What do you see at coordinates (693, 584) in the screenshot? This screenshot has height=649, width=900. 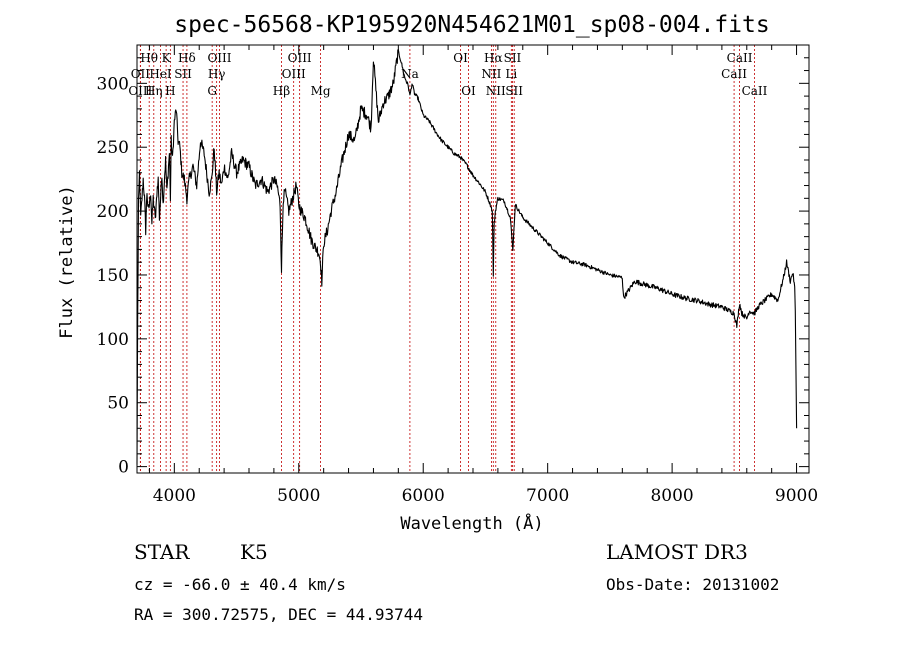 I see `observation-date: Obs-Date: 20131002` at bounding box center [693, 584].